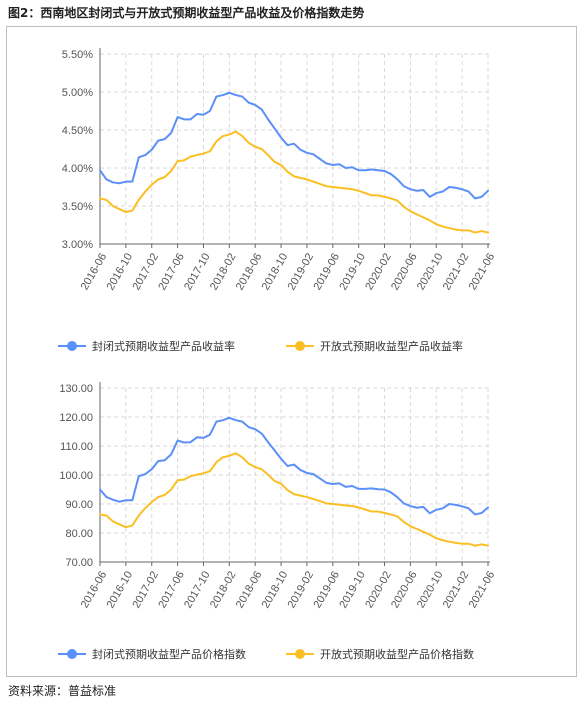 Image resolution: width=585 pixels, height=705 pixels. Describe the element at coordinates (391, 346) in the screenshot. I see `yield-legend-label-2: 开放式预期收益型产品收益率` at that location.